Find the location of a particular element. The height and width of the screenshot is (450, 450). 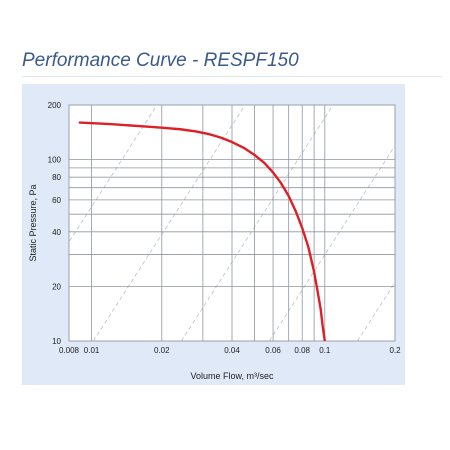

y-axis-label: Static Pressure, Pa is located at coordinates (33, 222).